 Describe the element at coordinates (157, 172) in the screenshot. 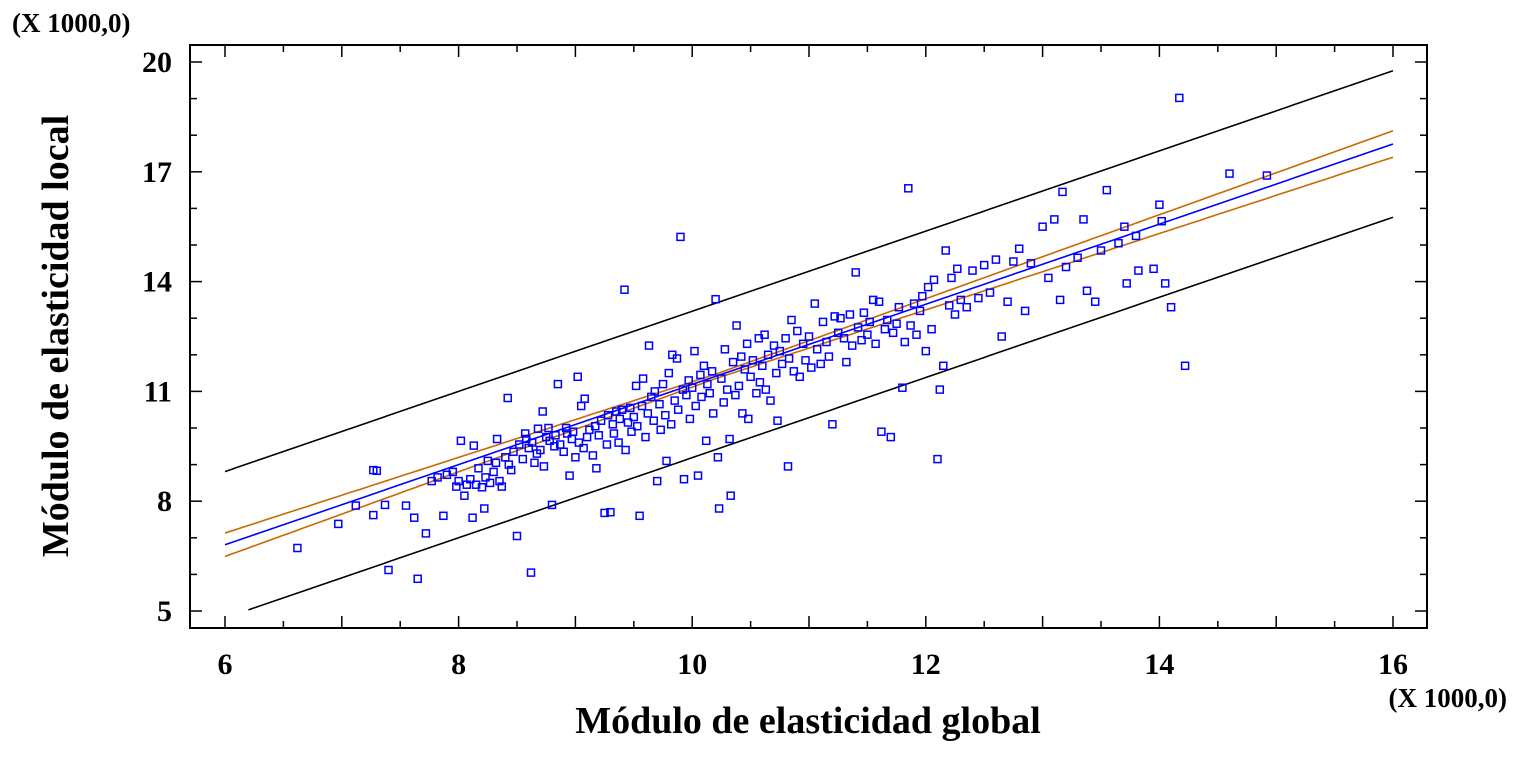

I see `y-tick-label: 17` at that location.